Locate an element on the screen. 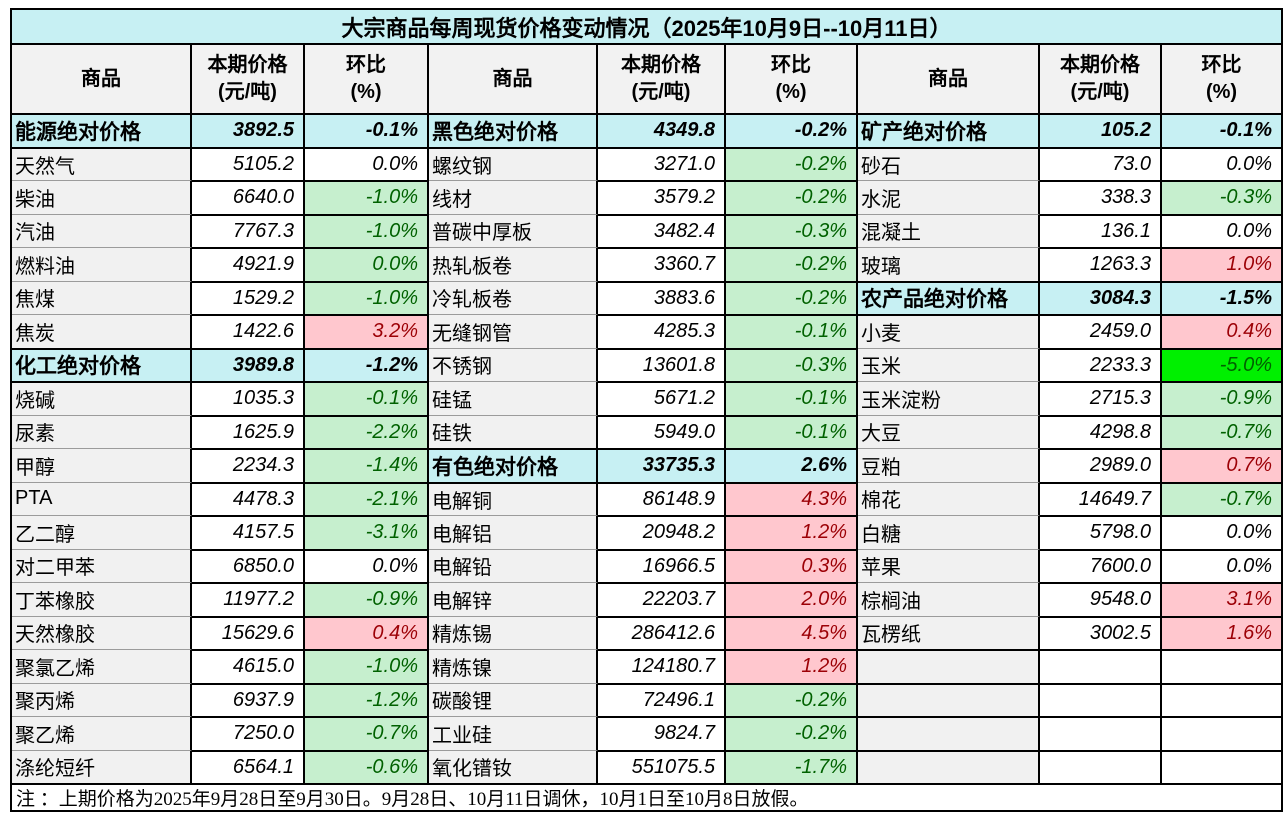 Image resolution: width=1286 pixels, height=816 pixels. price-cell: 33735.3 is located at coordinates (662, 465).